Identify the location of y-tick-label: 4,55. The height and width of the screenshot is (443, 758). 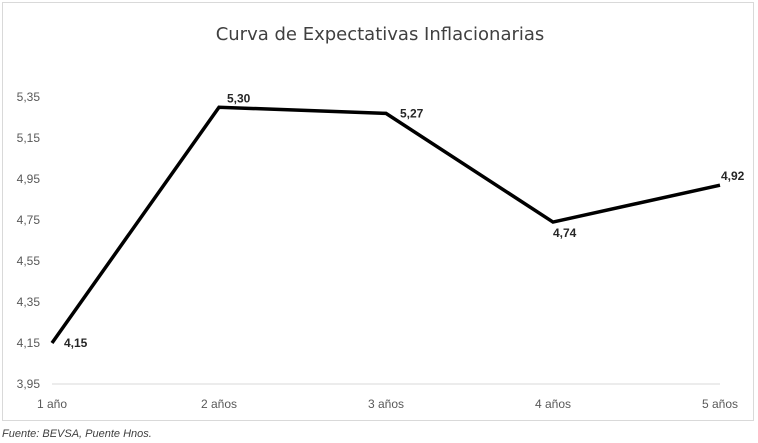
(29, 261).